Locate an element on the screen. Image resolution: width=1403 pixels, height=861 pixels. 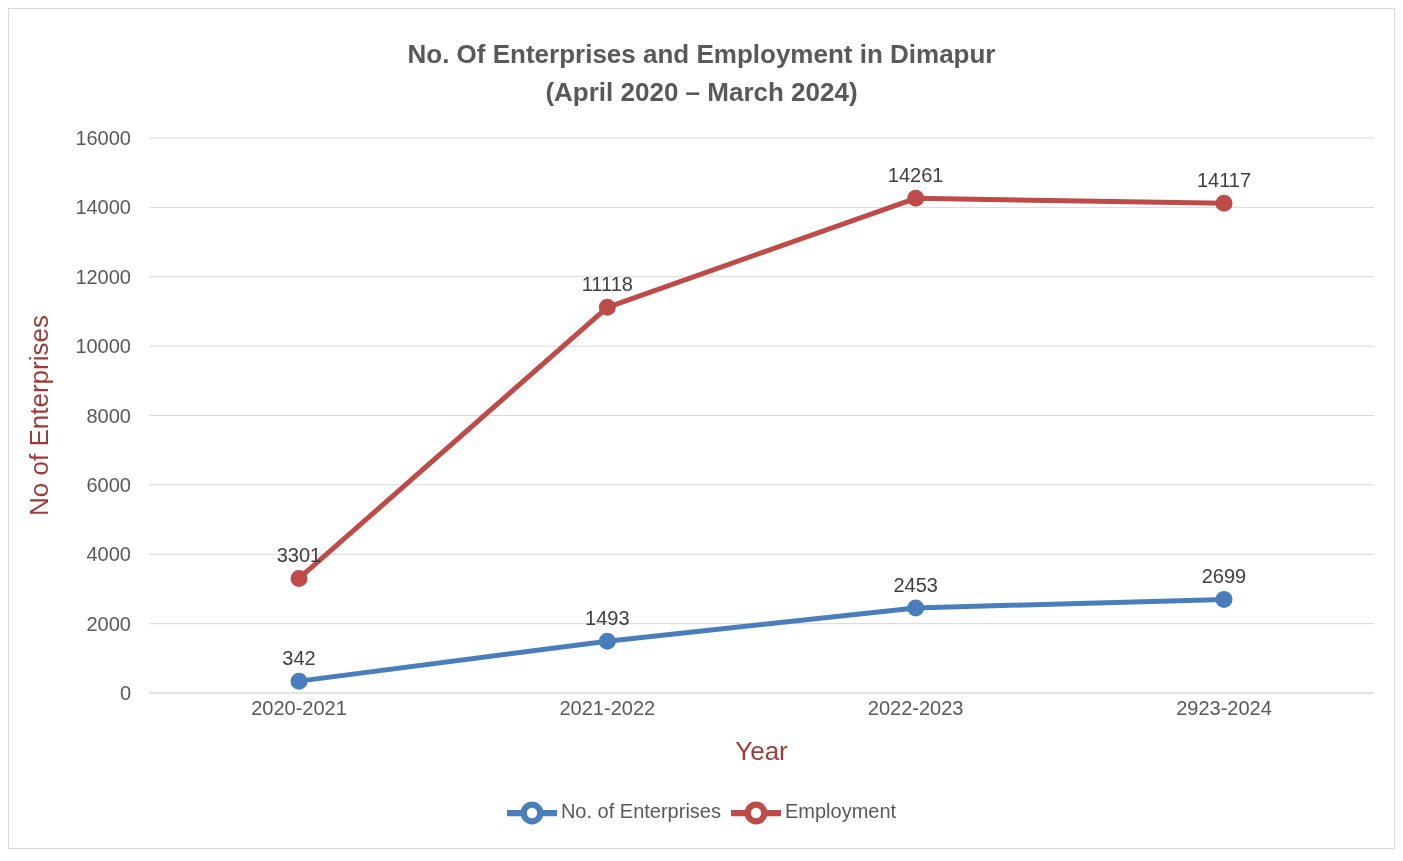
y-tick-label: 0 is located at coordinates (125, 693).